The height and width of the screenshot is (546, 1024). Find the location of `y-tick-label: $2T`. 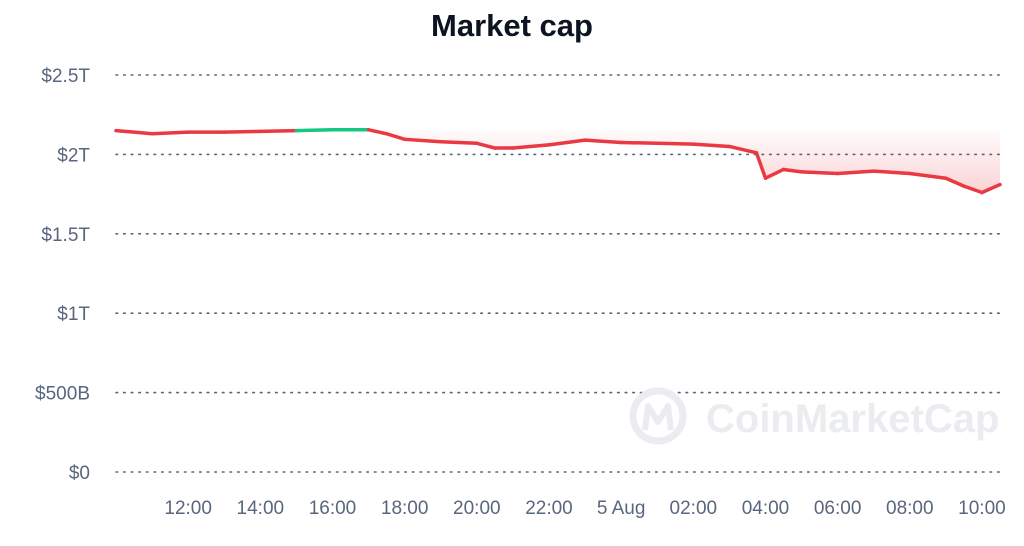

y-tick-label: $2T is located at coordinates (73, 155).